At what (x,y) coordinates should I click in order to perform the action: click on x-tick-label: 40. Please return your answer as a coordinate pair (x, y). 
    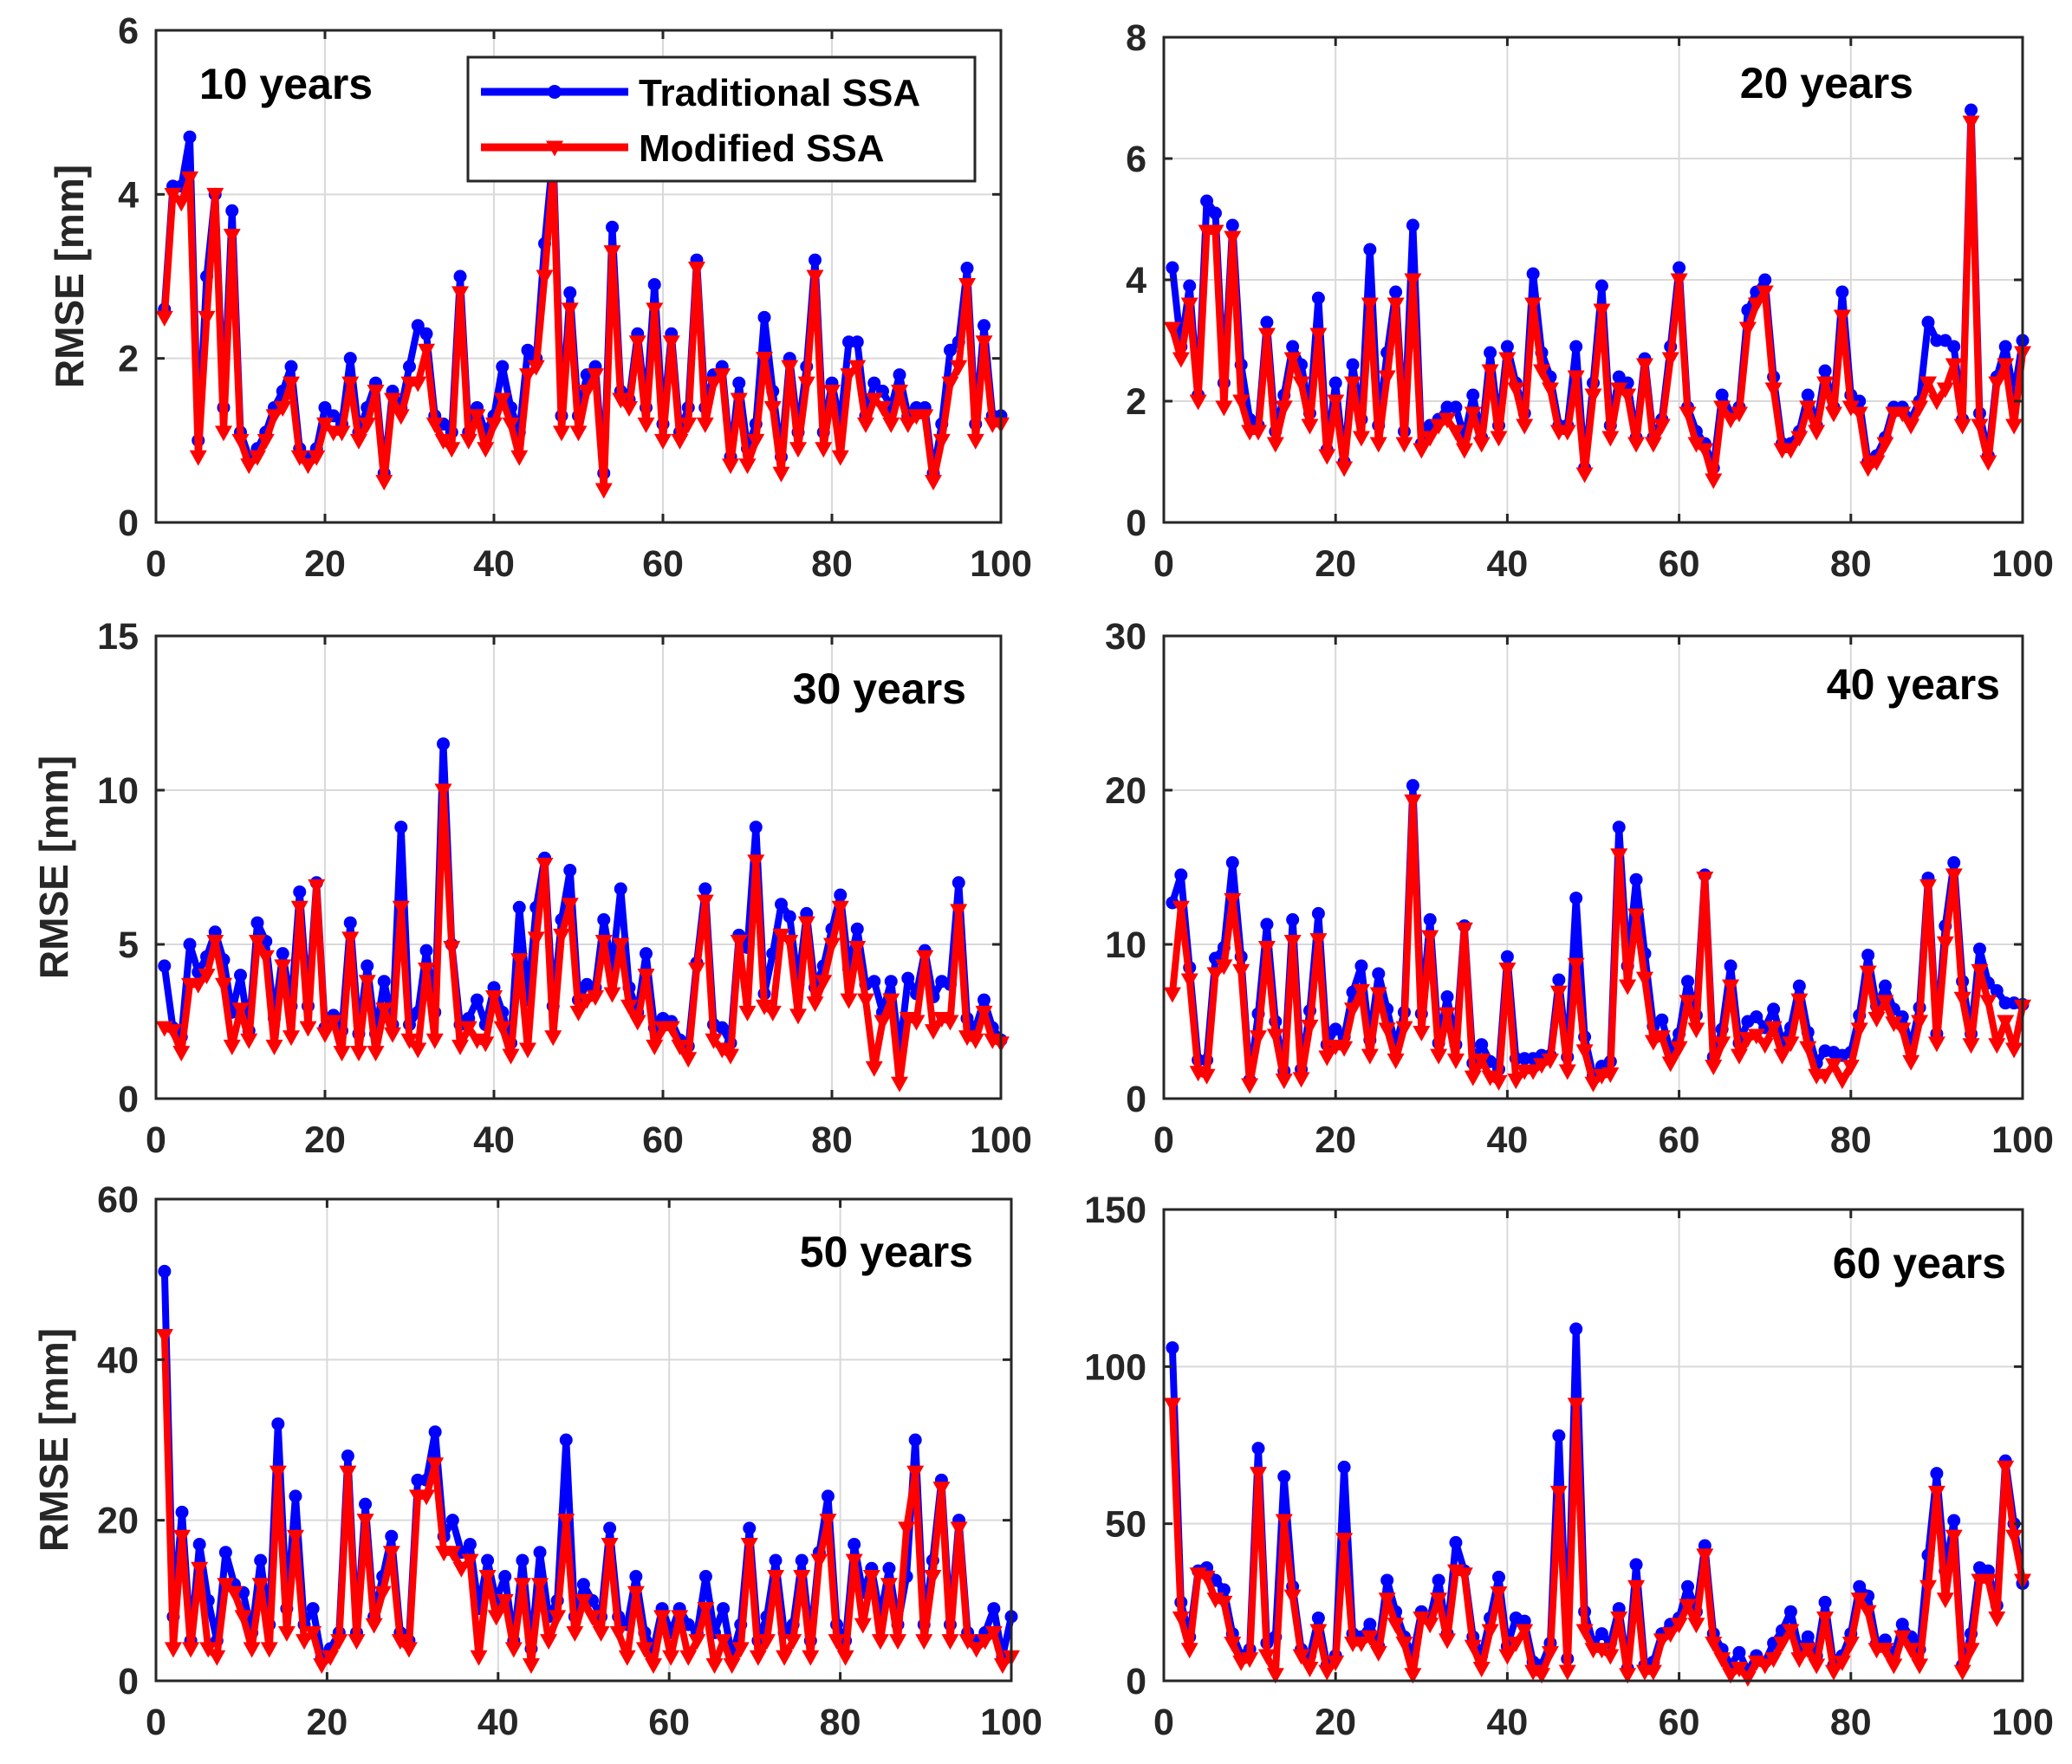
    Looking at the image, I should click on (494, 564).